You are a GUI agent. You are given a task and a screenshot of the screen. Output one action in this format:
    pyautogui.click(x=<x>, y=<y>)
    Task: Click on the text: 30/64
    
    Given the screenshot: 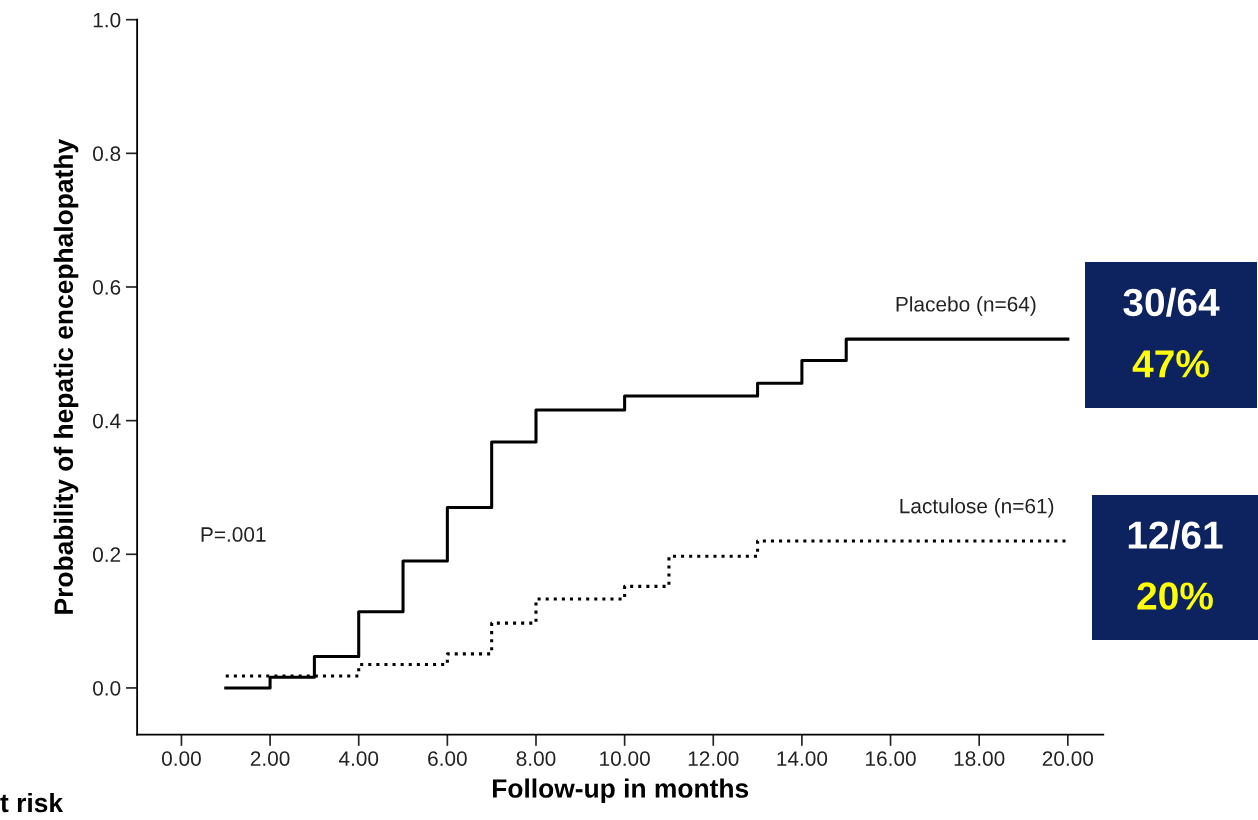 What is the action you would take?
    pyautogui.click(x=1171, y=302)
    